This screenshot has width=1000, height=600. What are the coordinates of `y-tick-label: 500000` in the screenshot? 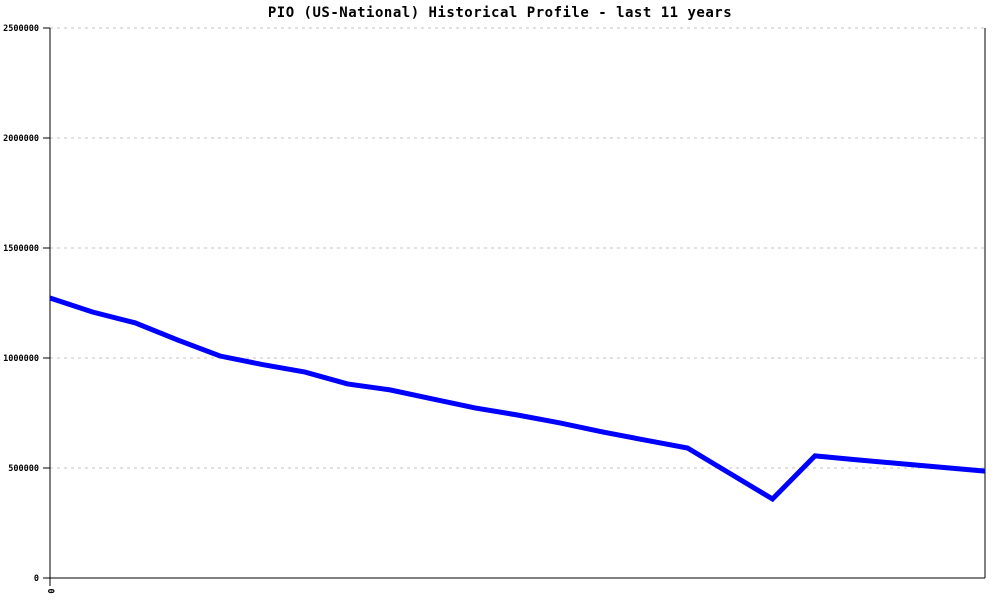 It's located at (23, 469).